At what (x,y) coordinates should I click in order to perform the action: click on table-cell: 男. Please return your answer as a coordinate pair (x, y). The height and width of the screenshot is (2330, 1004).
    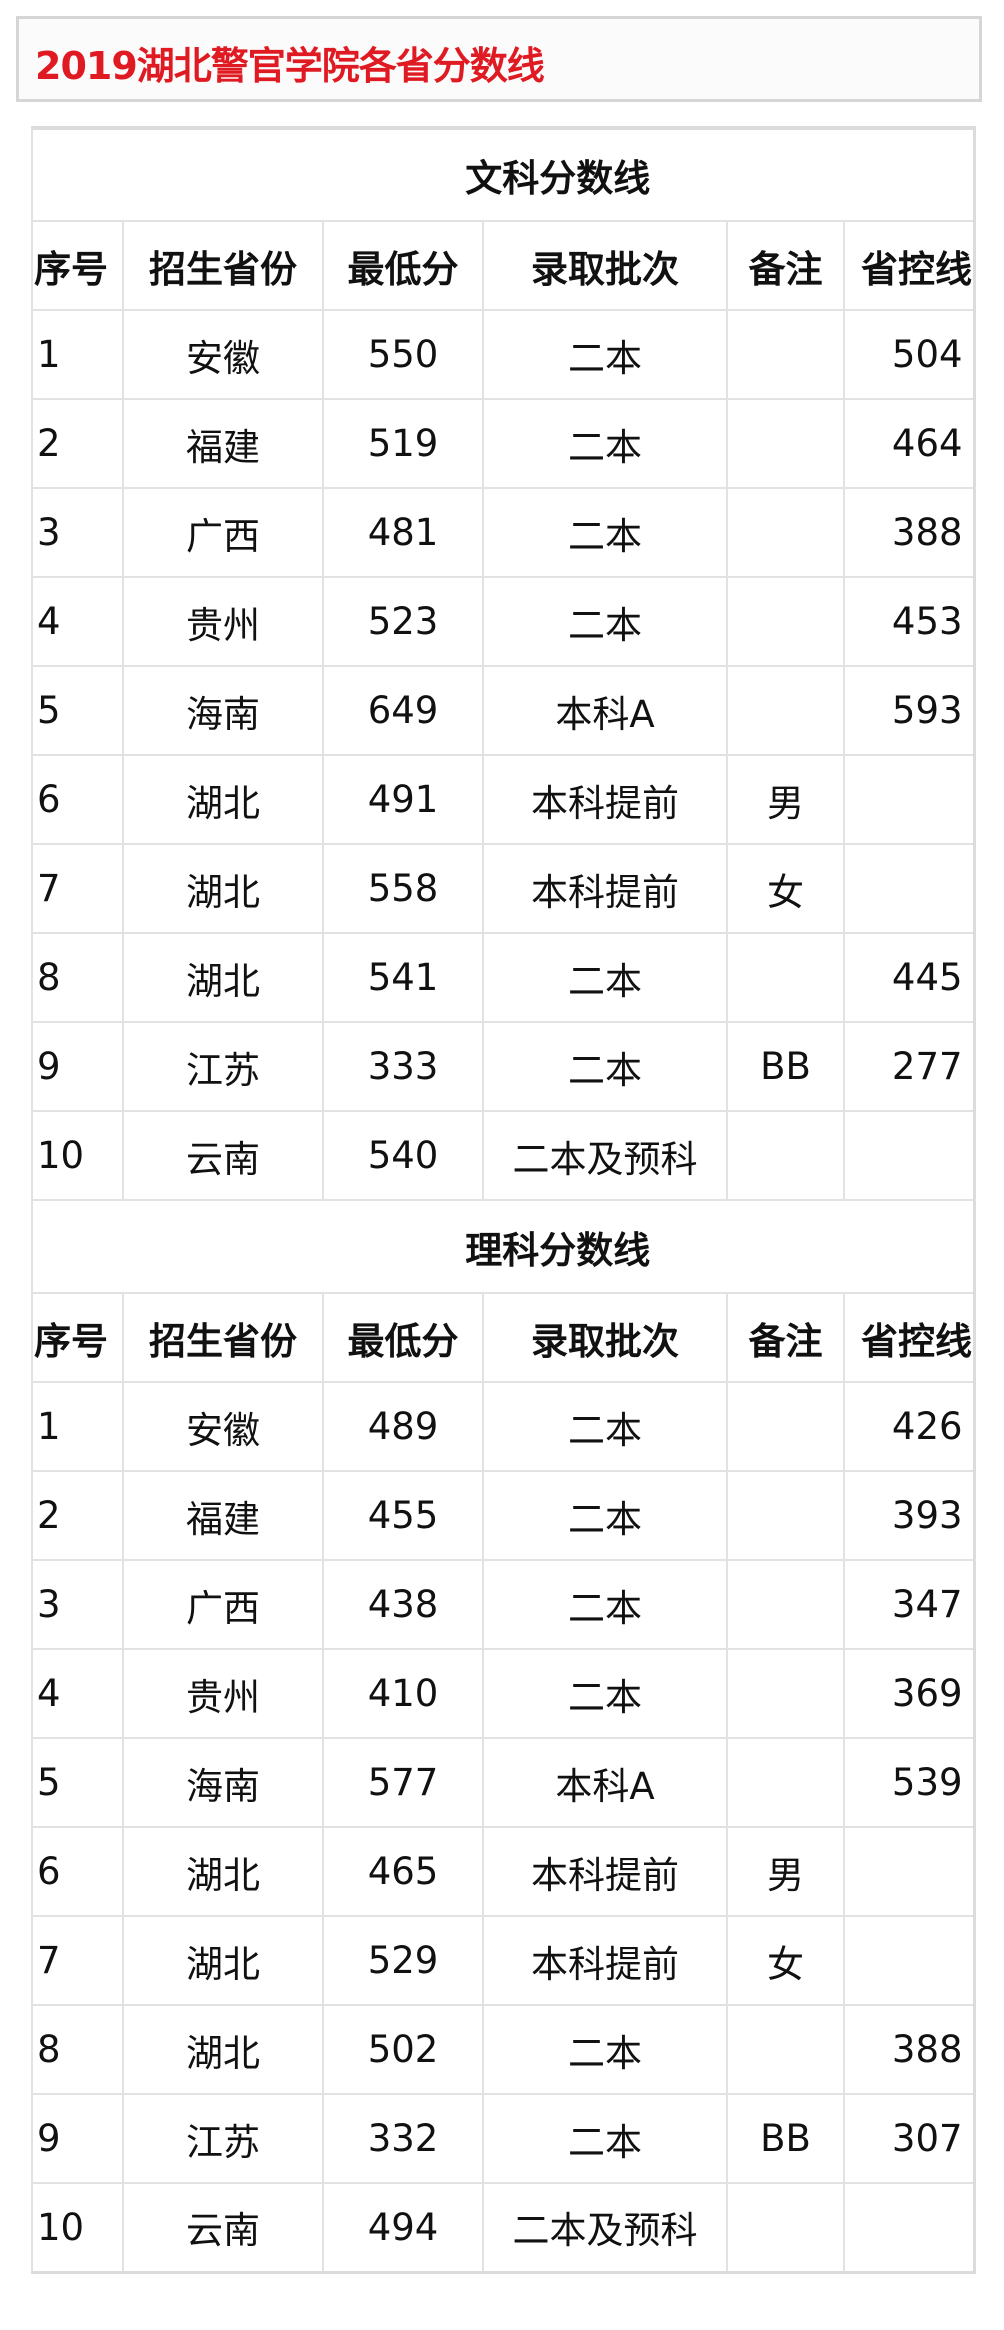
    Looking at the image, I should click on (785, 799).